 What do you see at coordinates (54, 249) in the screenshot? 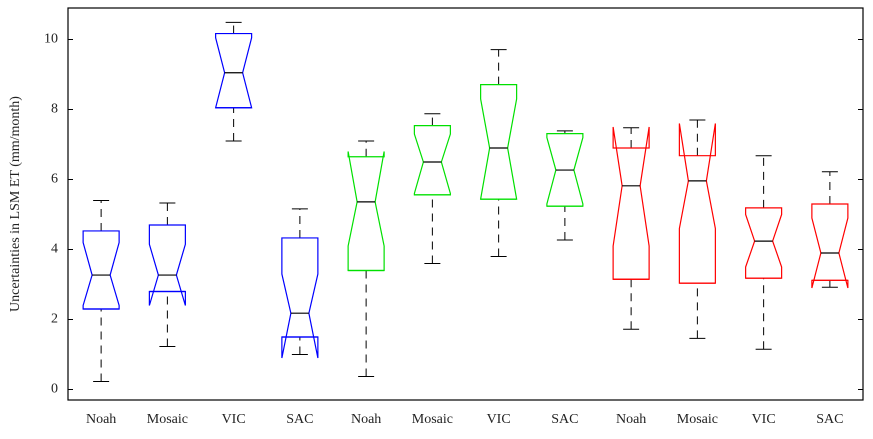
I see `y-tick-label: 4` at bounding box center [54, 249].